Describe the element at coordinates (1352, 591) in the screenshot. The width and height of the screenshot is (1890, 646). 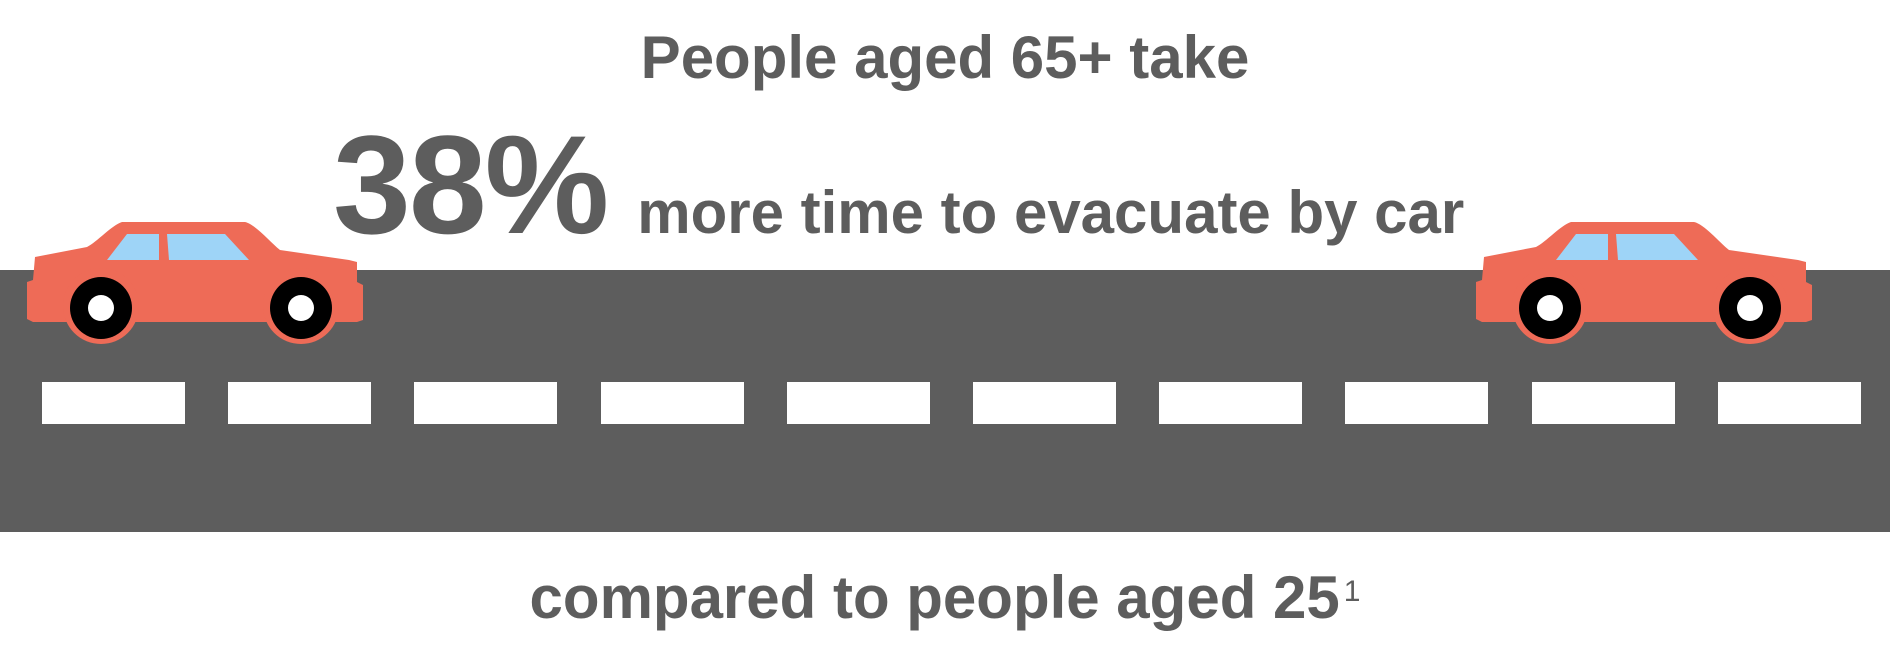
I see `footnote-marker: 1` at that location.